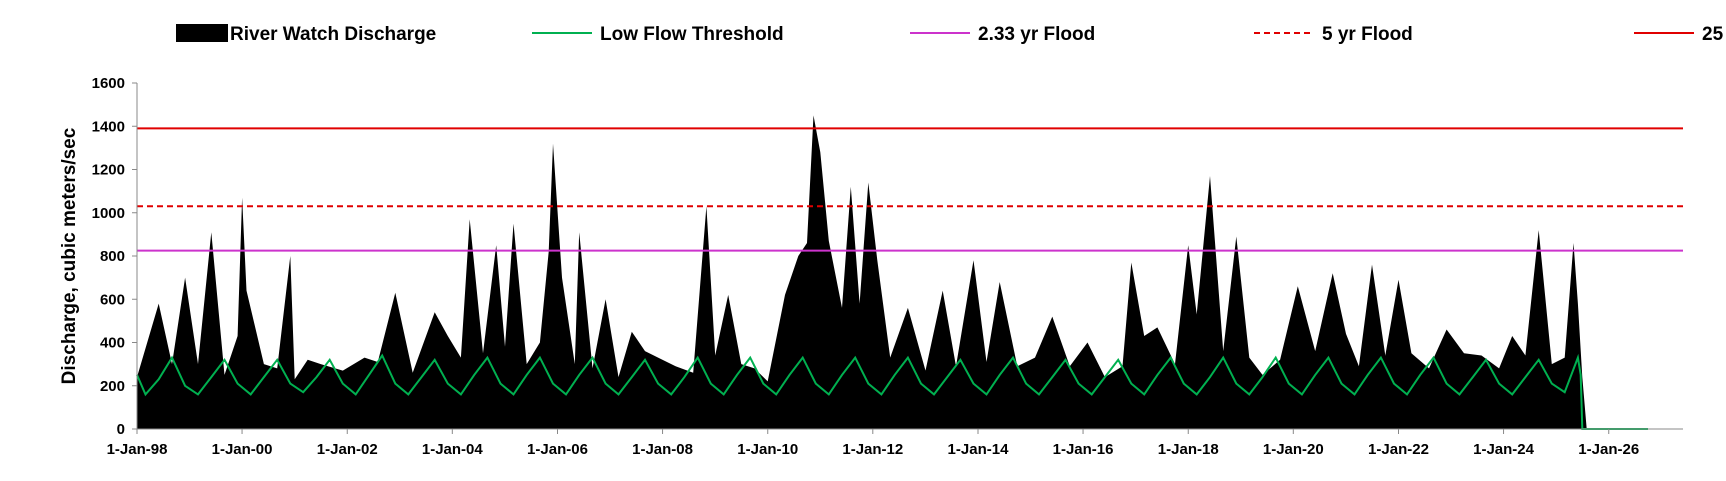  I want to click on x-tick-label: 1-Jan-26, so click(1608, 449).